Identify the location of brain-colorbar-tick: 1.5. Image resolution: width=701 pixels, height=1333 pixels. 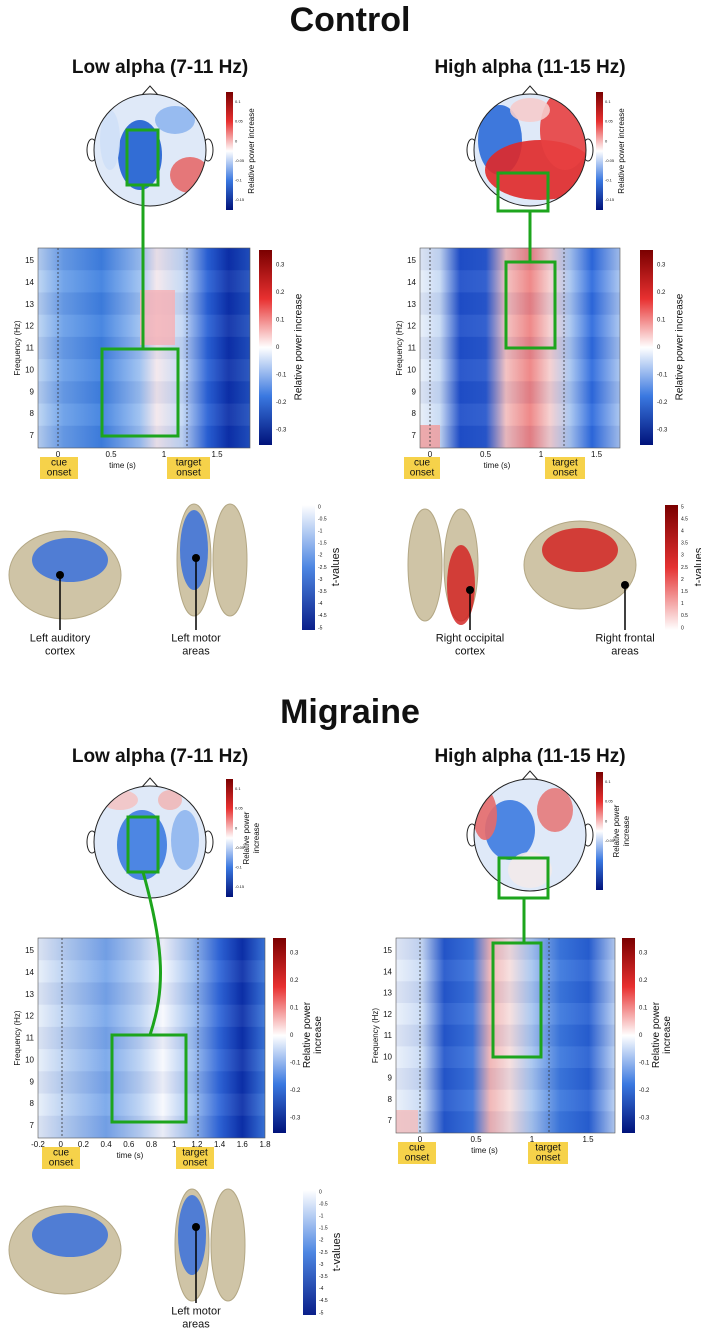
(684, 592).